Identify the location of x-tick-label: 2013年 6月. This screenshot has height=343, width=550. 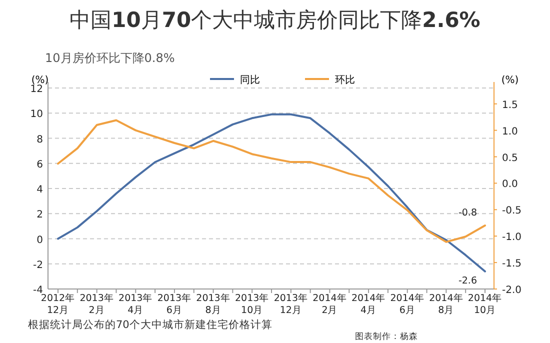
(174, 304).